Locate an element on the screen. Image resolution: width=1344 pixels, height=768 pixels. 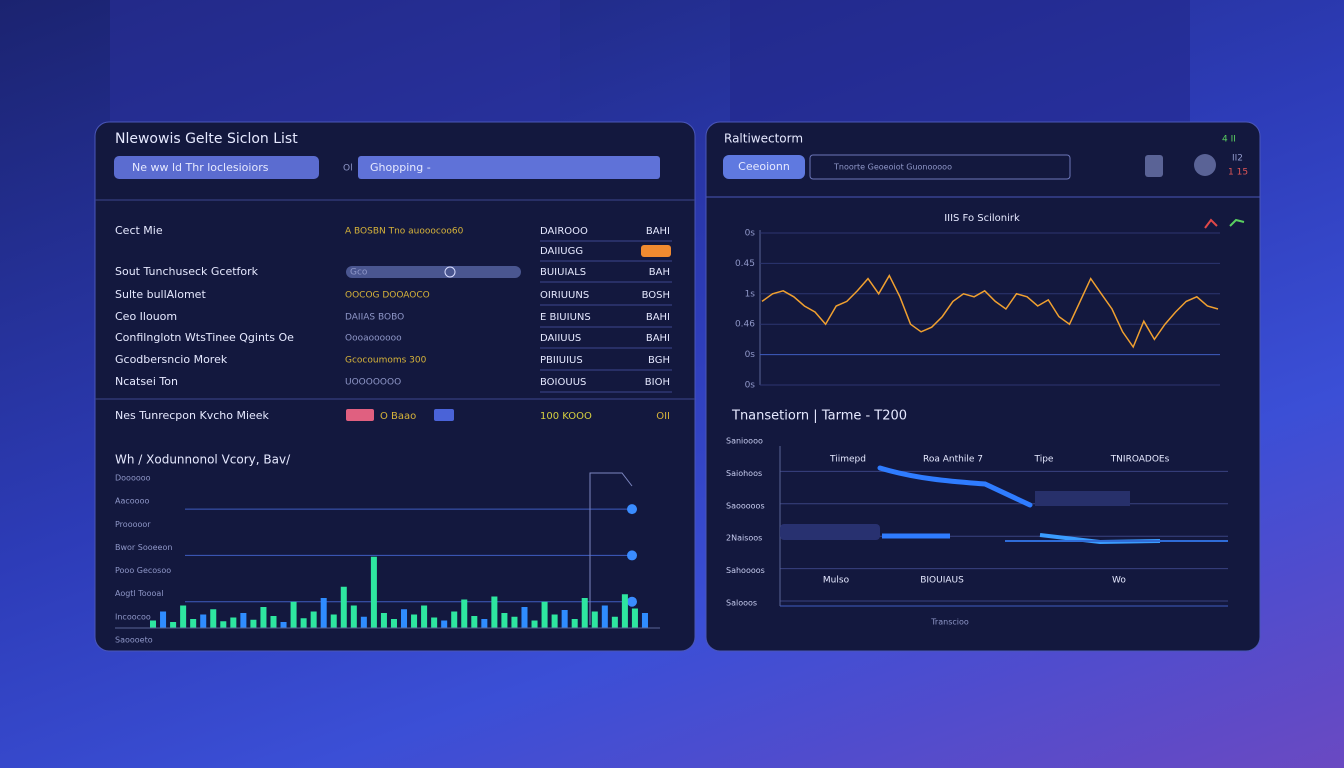
indicator: 1 15 is located at coordinates (1238, 173).